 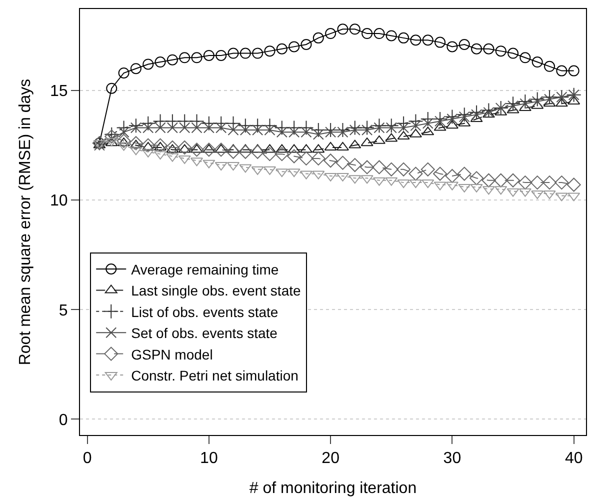 What do you see at coordinates (87, 459) in the screenshot?
I see `x-tick-label: 0` at bounding box center [87, 459].